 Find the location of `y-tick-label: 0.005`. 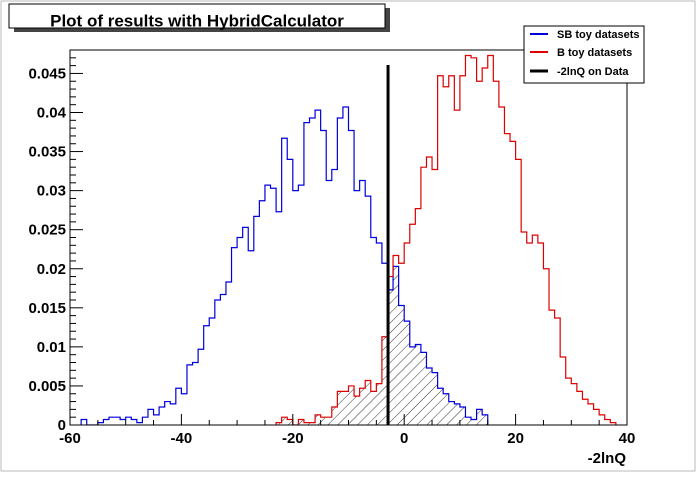

y-tick-label: 0.005 is located at coordinates (47, 386).